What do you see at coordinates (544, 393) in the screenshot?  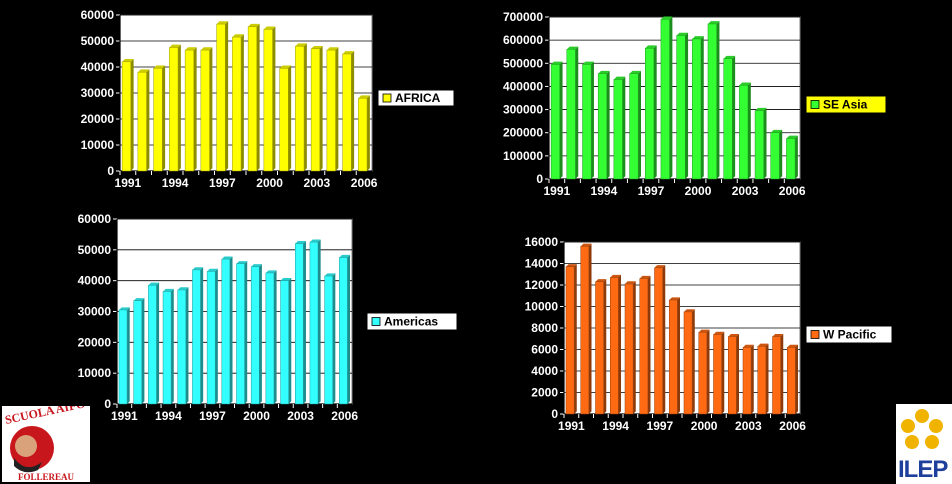 I see `y-tick-label: 2000` at bounding box center [544, 393].